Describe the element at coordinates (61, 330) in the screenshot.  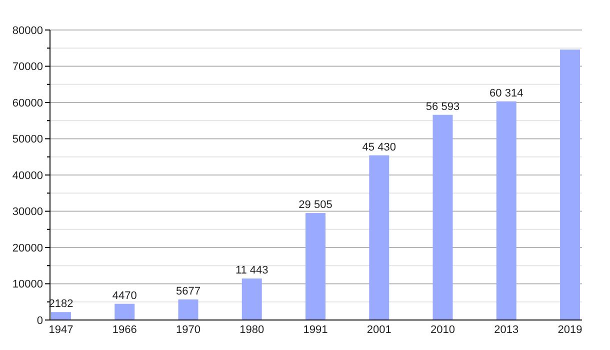
I see `x-tick-label: 1947` at that location.